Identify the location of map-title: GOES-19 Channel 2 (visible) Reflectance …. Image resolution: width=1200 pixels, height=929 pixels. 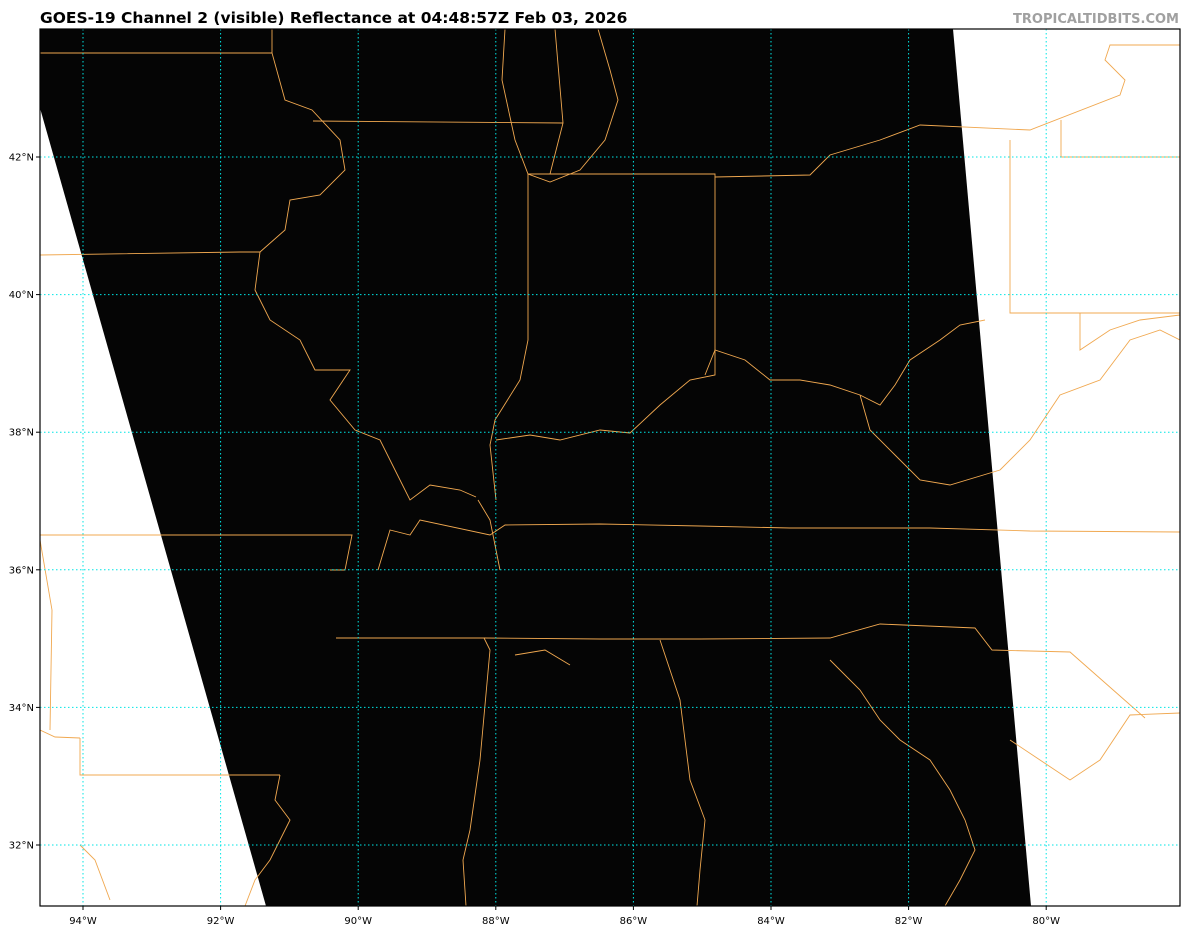
(334, 18).